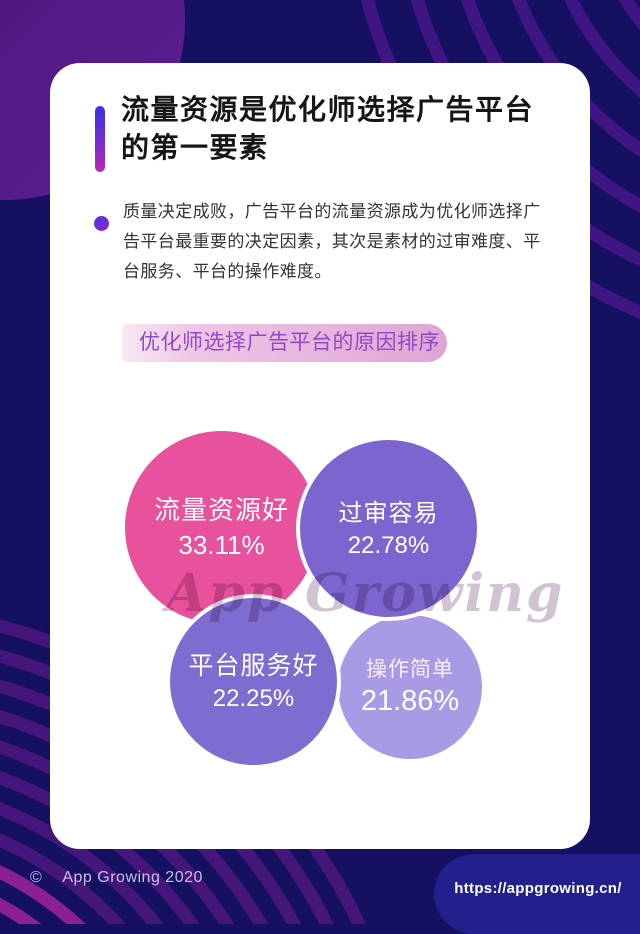 The width and height of the screenshot is (640, 934). What do you see at coordinates (195, 147) in the screenshot?
I see `page-title-line2: 的第一要素` at bounding box center [195, 147].